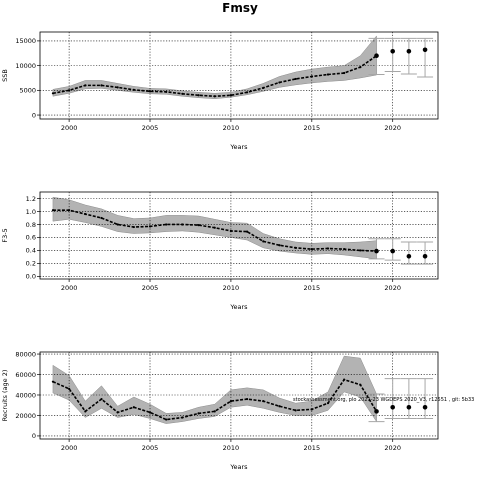 The height and width of the screenshot is (480, 480). I want to click on y-tick-label: 0.4, so click(31, 251).